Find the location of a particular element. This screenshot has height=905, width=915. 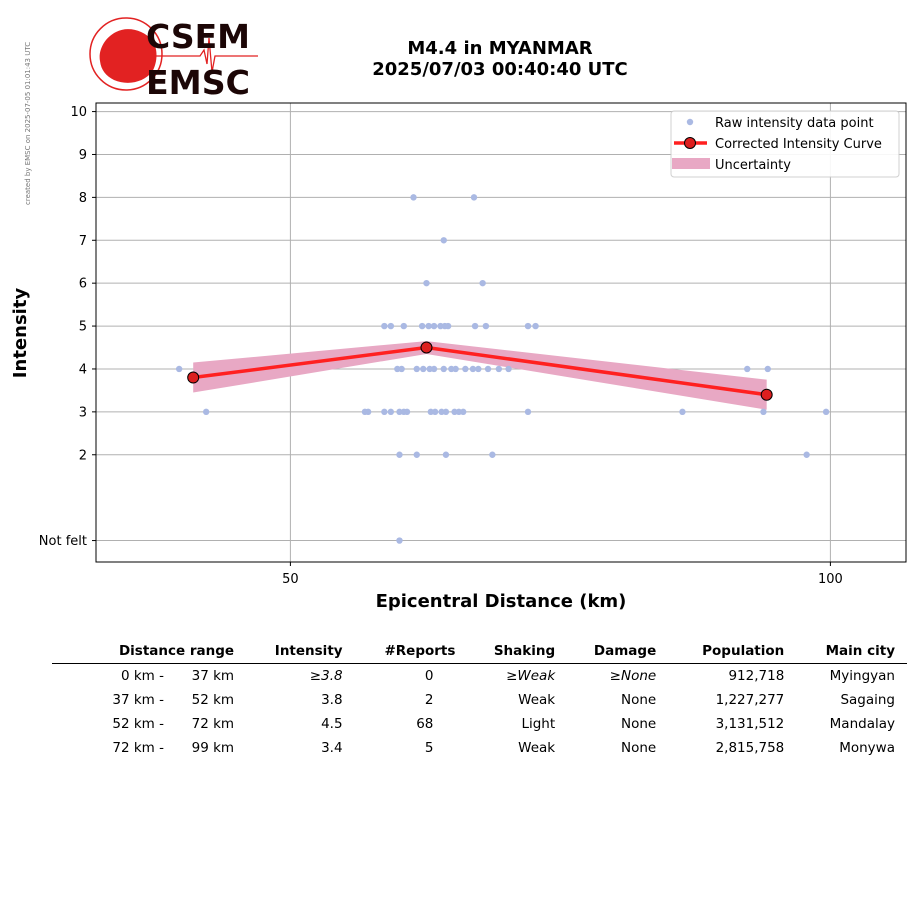

cell-population: 3,131,512 is located at coordinates (750, 724).